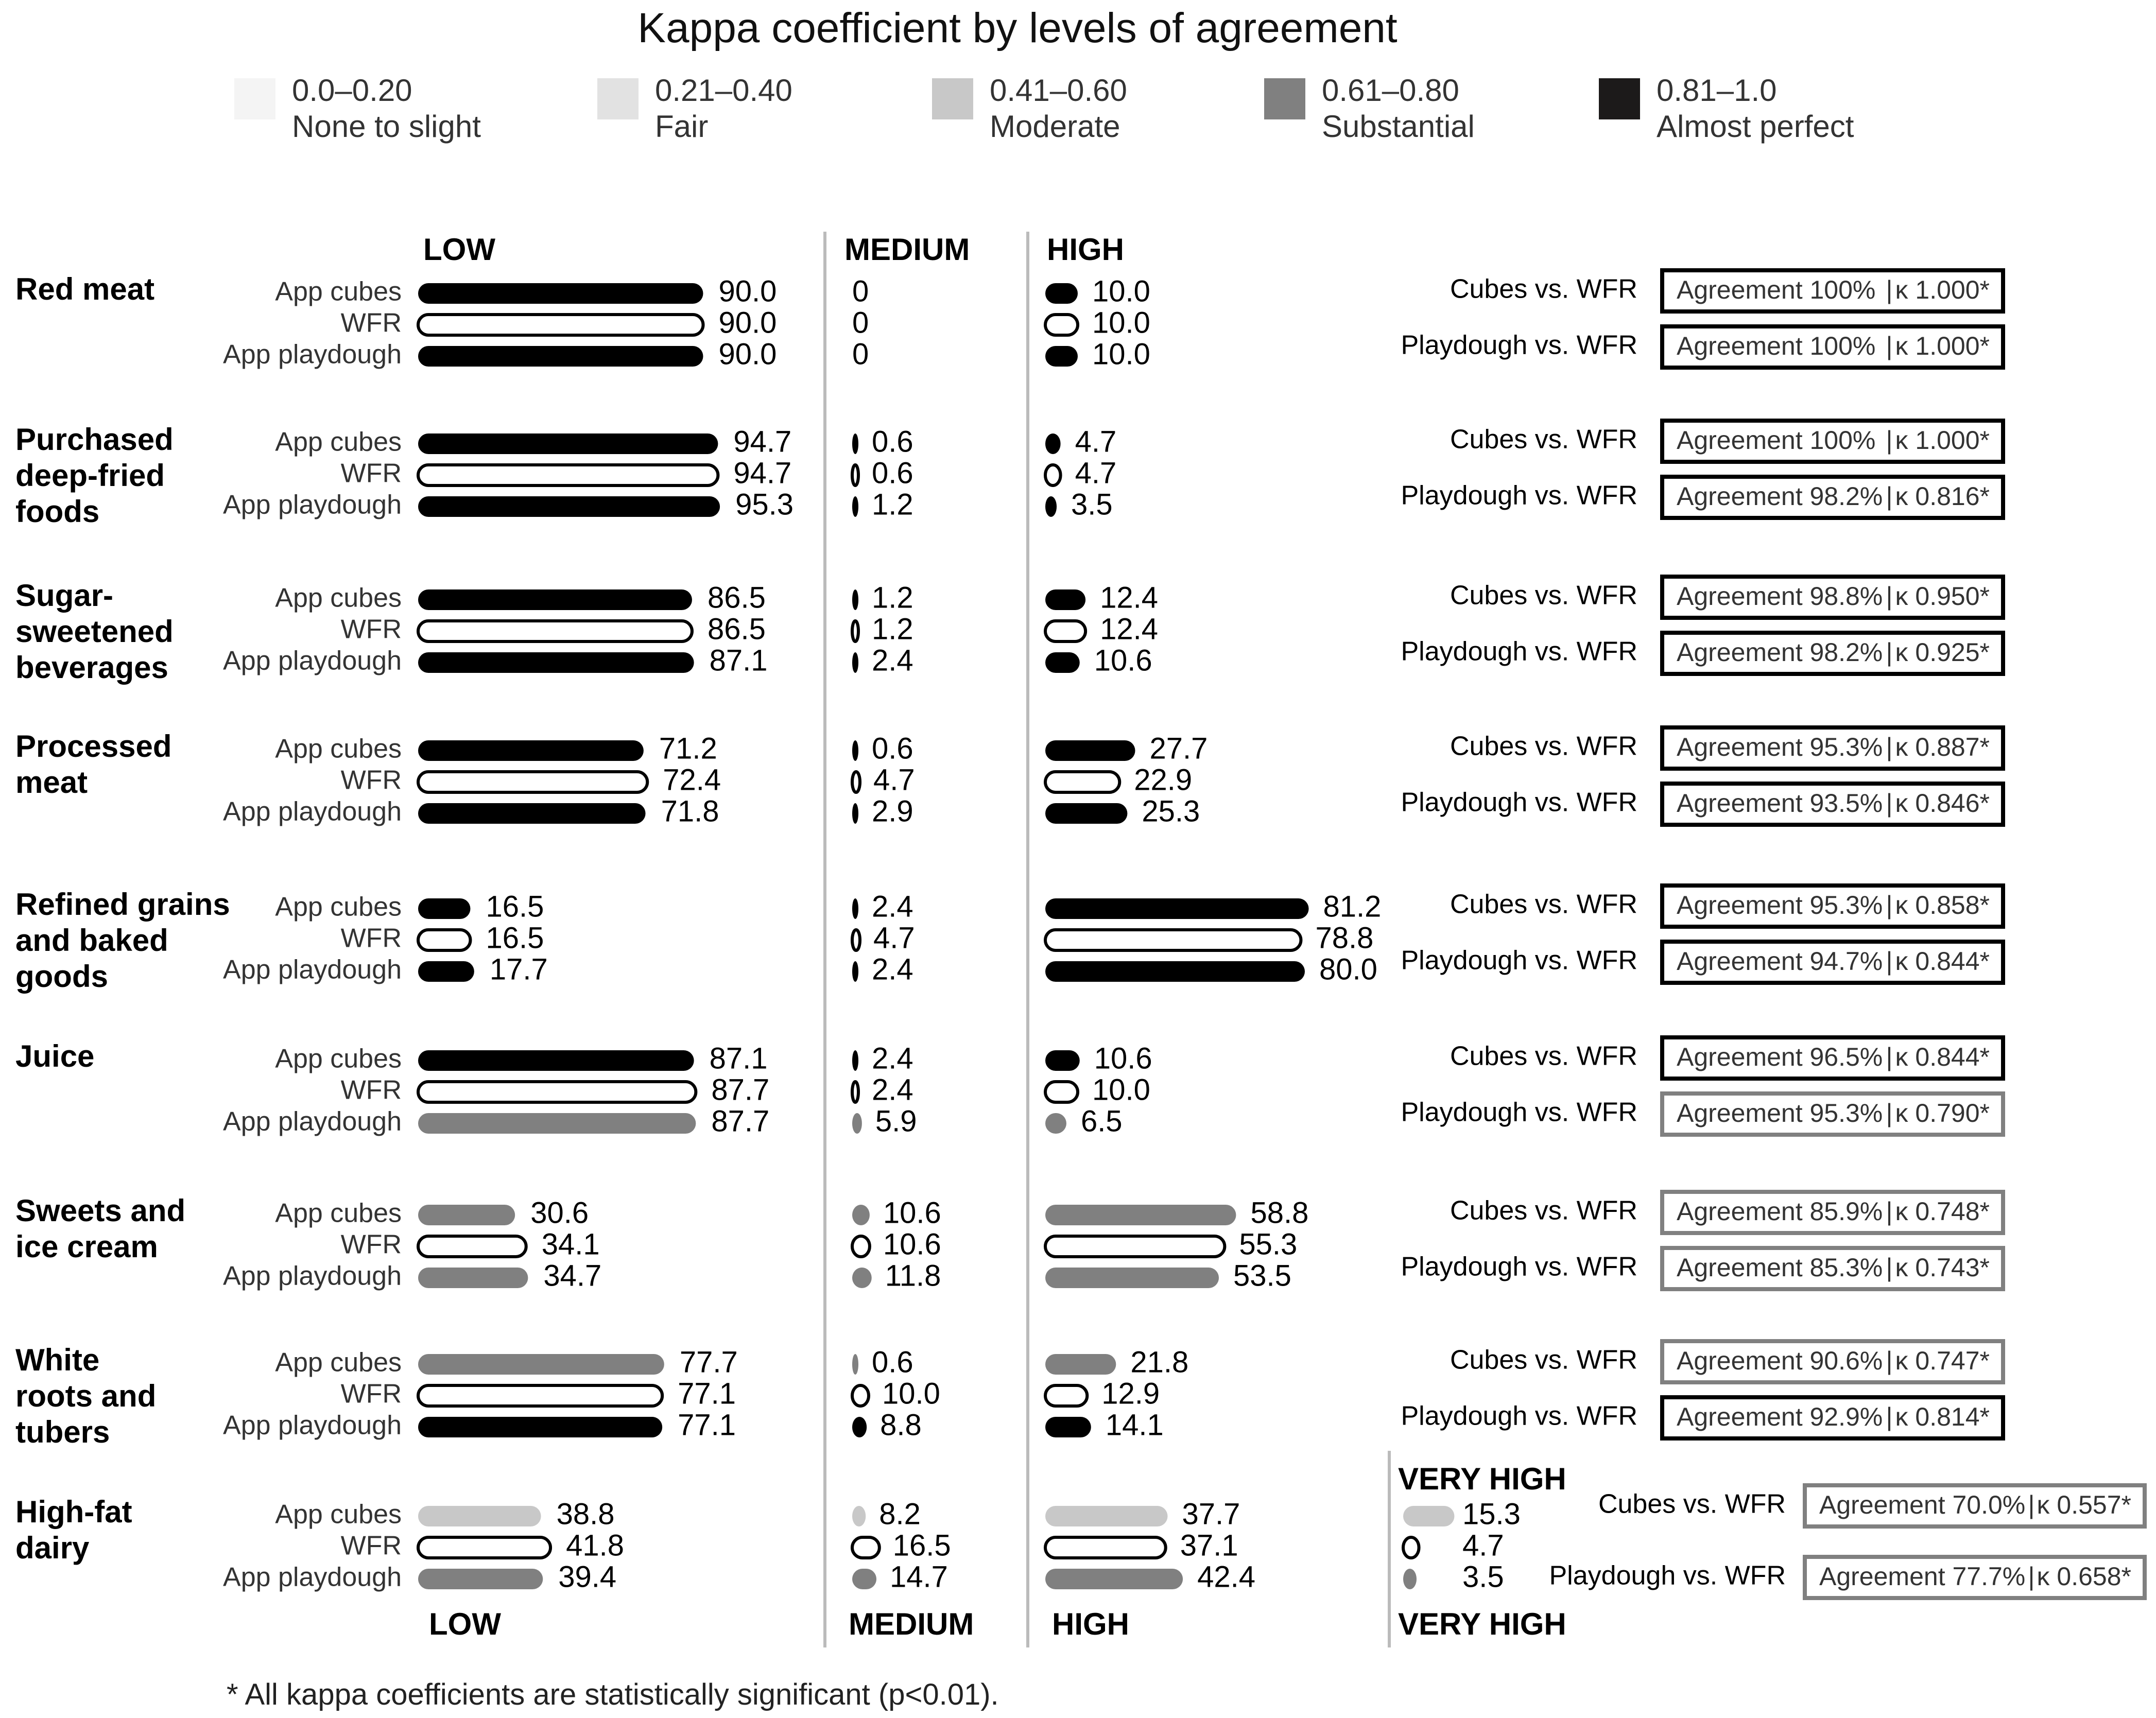 This screenshot has width=2156, height=1718. Describe the element at coordinates (707, 1393) in the screenshot. I see `low-value-label: 77.1` at that location.